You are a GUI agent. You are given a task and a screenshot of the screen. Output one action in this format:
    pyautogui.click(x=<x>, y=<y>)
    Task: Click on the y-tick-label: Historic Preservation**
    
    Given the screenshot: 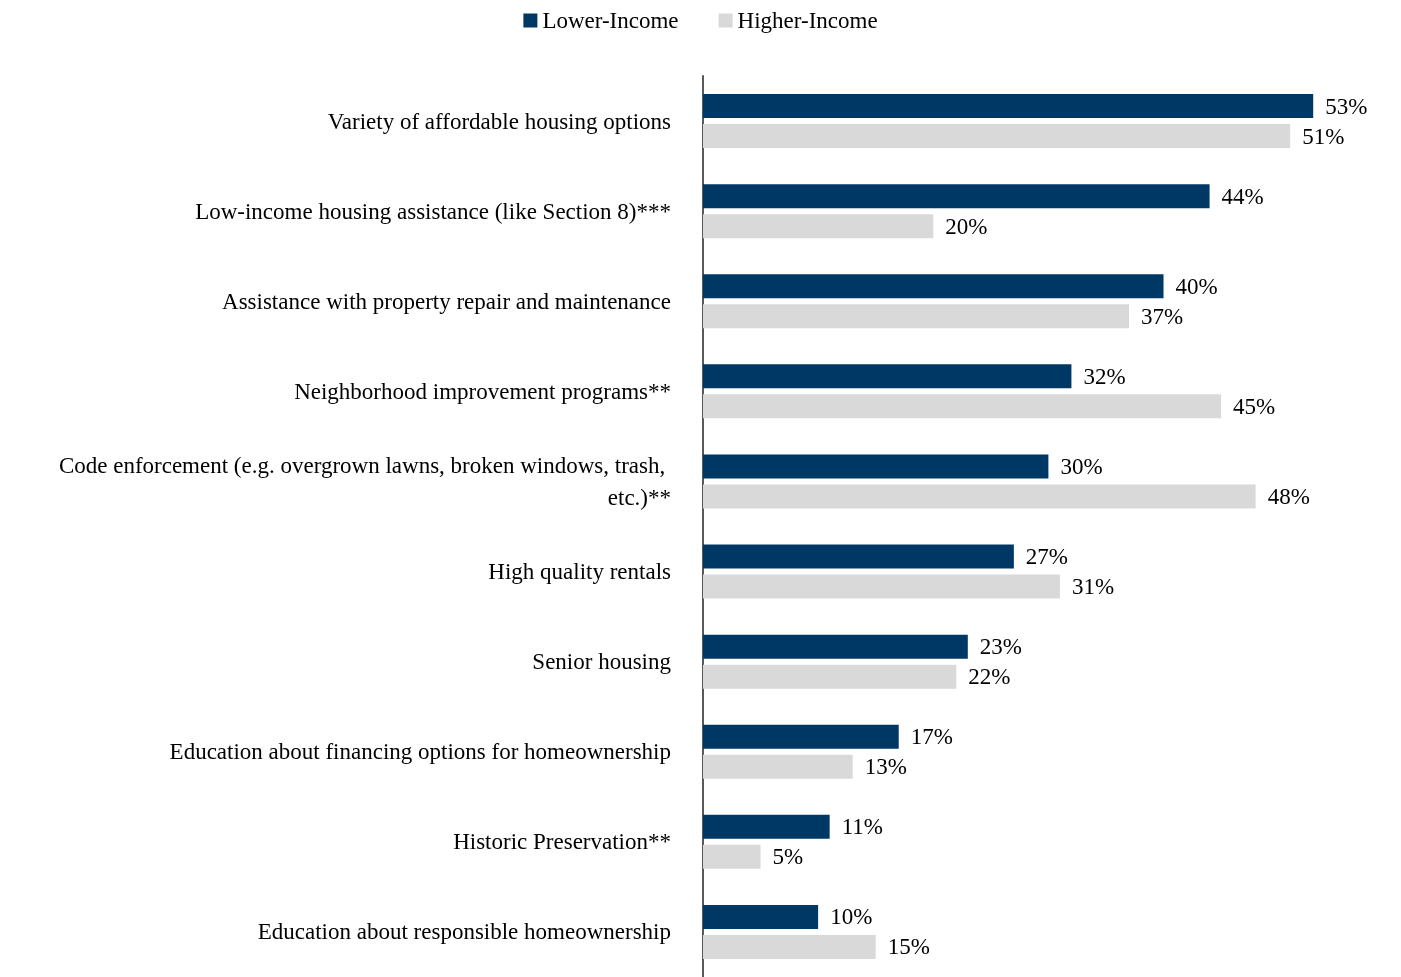 What is the action you would take?
    pyautogui.click(x=562, y=842)
    